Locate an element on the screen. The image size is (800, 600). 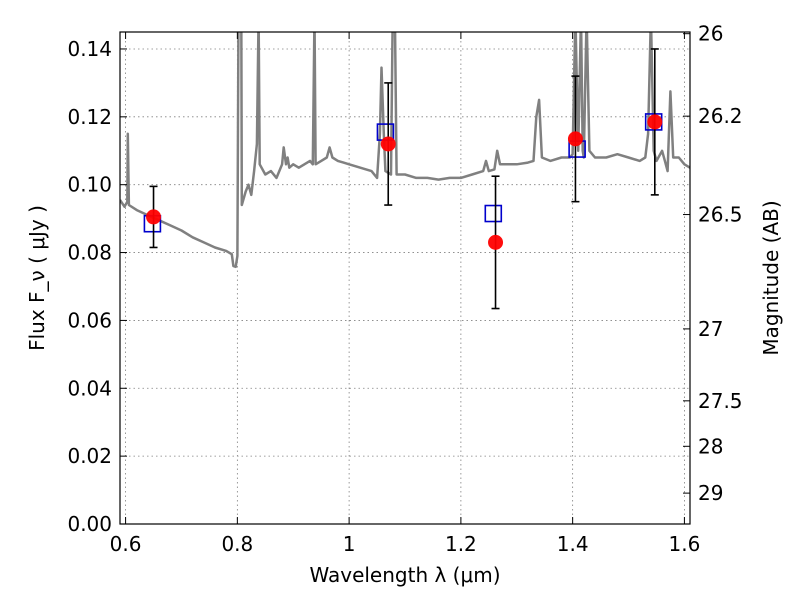
y-tick-label: 0.06 is located at coordinates (89, 320).